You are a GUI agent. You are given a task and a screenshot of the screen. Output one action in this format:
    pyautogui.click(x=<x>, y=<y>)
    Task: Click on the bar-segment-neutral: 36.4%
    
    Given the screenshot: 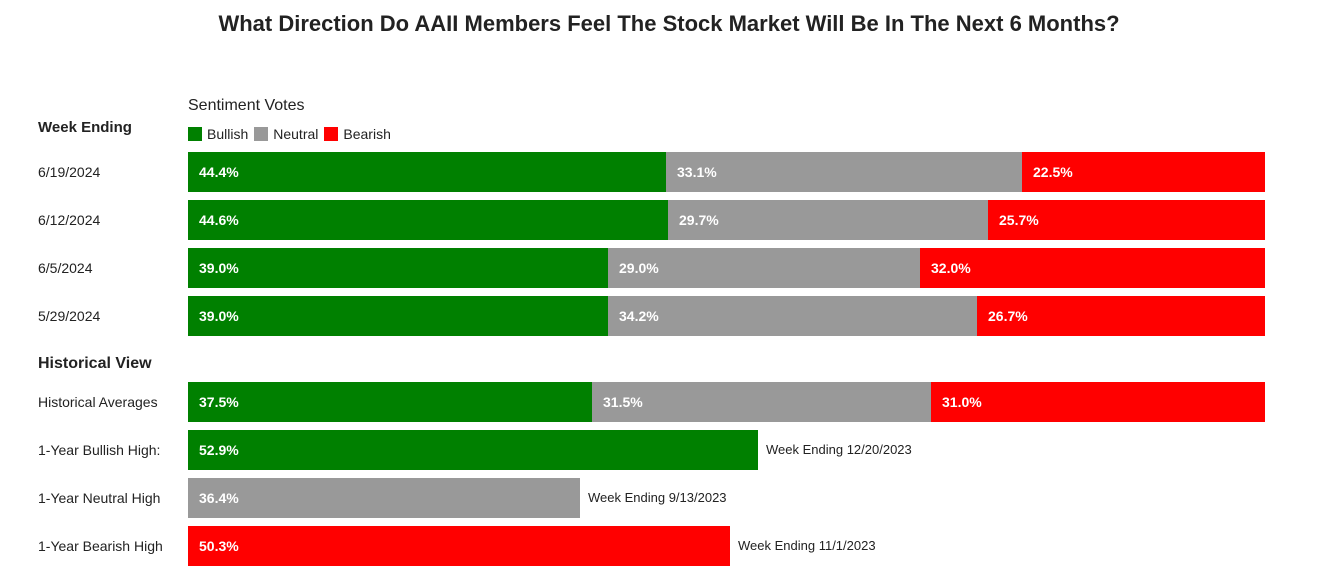 What is the action you would take?
    pyautogui.click(x=384, y=498)
    